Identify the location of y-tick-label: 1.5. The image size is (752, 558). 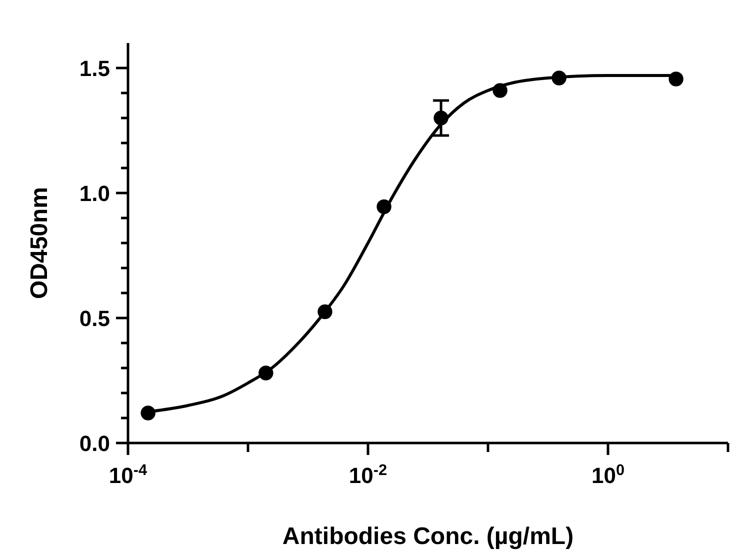
(94, 68).